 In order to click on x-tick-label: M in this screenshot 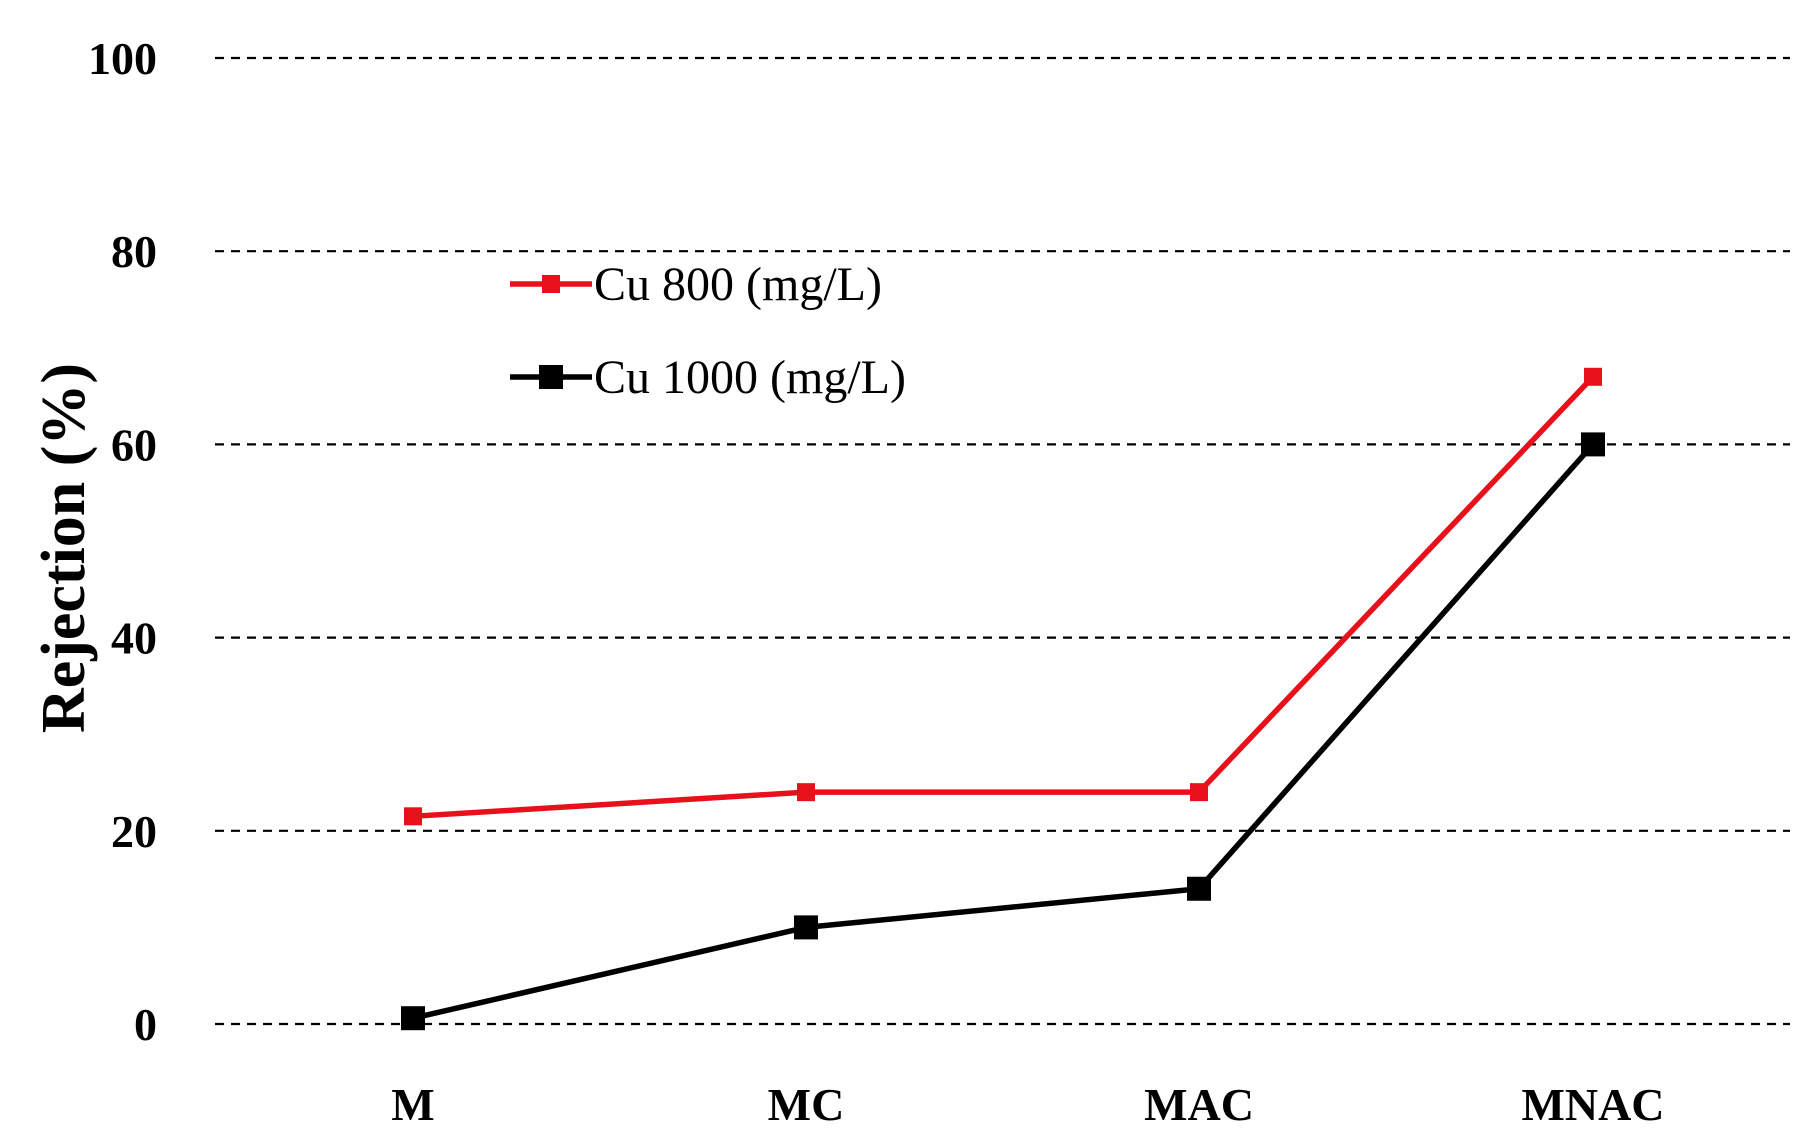, I will do `click(412, 1104)`.